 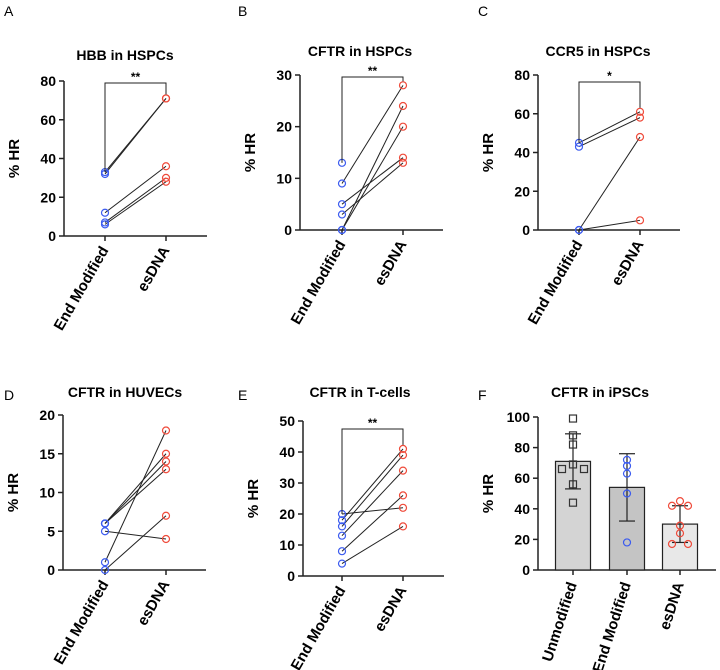 What do you see at coordinates (9, 395) in the screenshot?
I see `panel-letter: D` at bounding box center [9, 395].